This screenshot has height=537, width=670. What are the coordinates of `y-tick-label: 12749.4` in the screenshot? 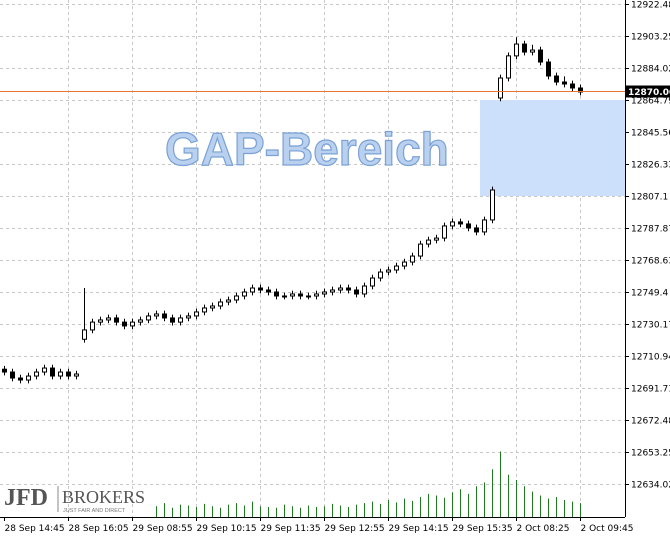 It's located at (649, 294).